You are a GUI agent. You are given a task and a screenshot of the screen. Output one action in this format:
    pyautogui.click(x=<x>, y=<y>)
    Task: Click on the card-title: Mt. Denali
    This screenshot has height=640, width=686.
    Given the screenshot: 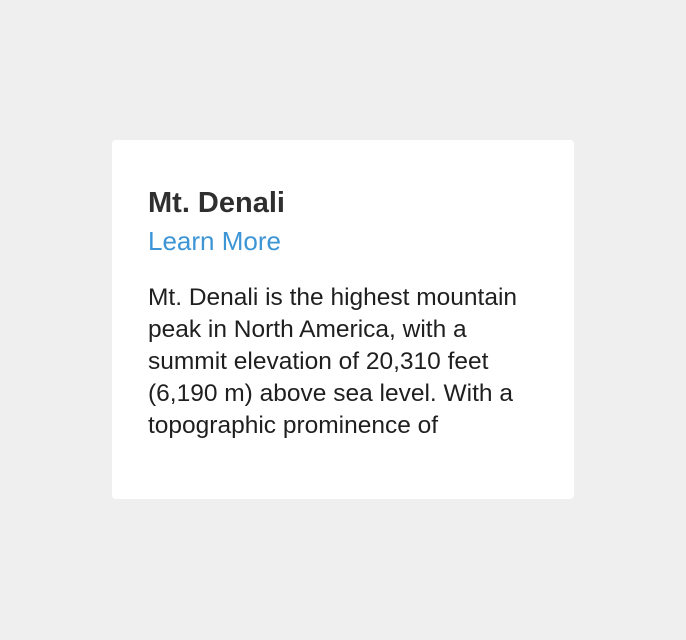 What is the action you would take?
    pyautogui.click(x=216, y=203)
    